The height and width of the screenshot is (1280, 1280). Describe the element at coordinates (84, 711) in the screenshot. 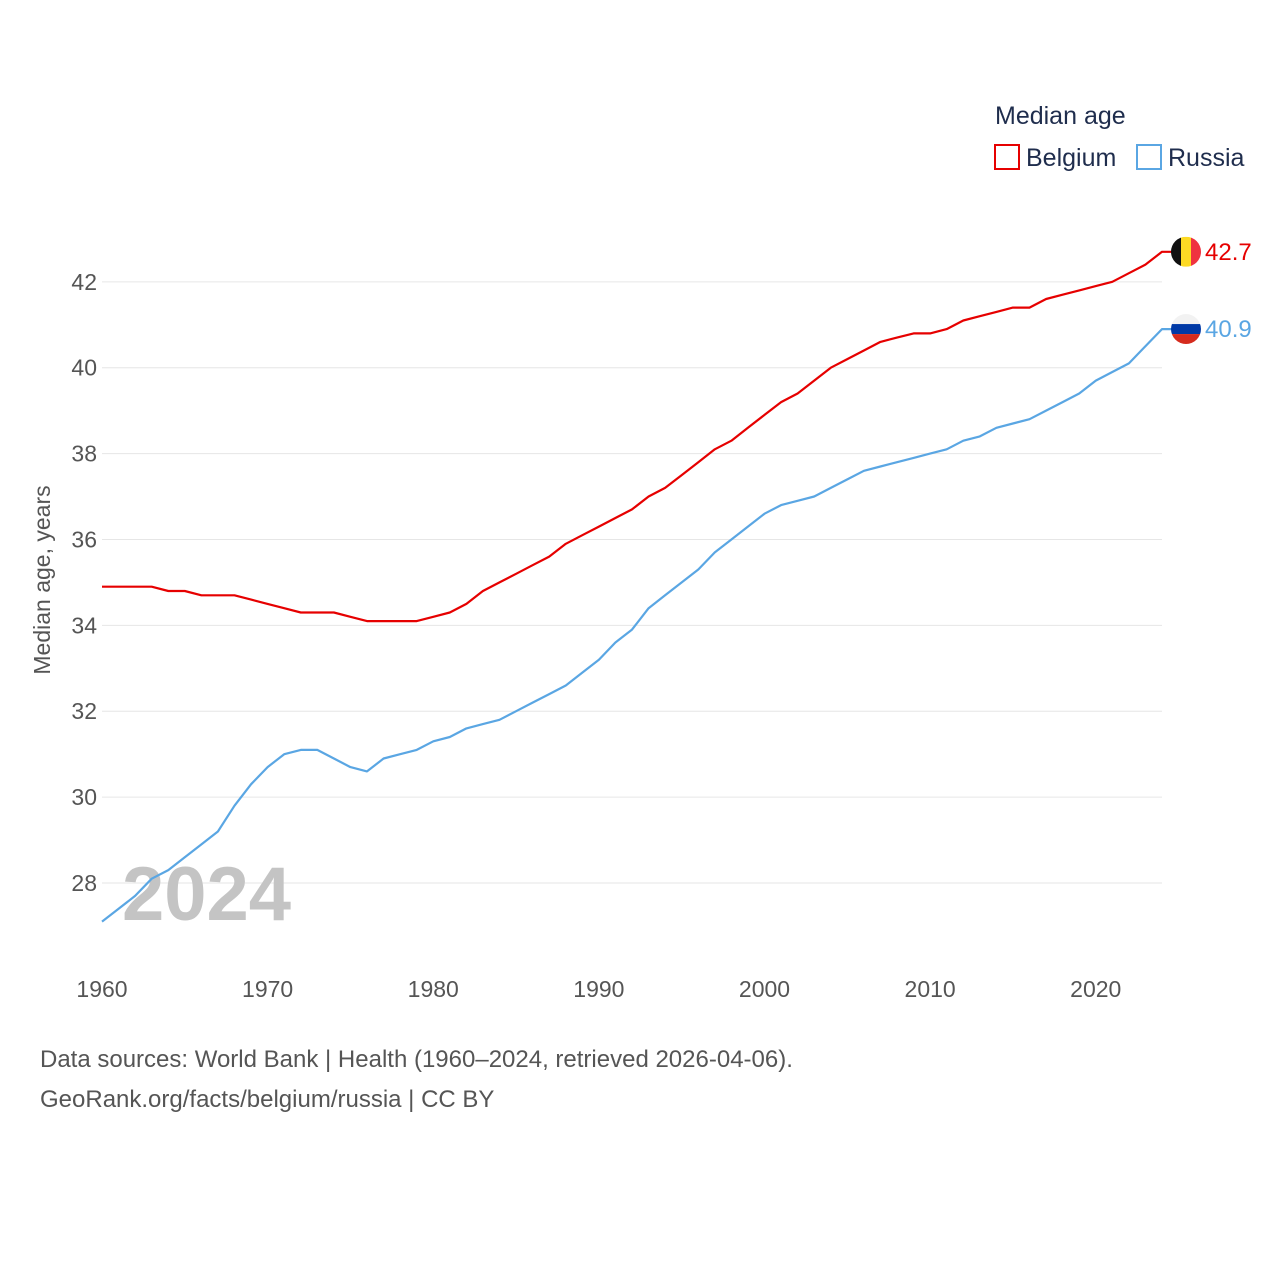

I see `y-tick-label: 32` at that location.